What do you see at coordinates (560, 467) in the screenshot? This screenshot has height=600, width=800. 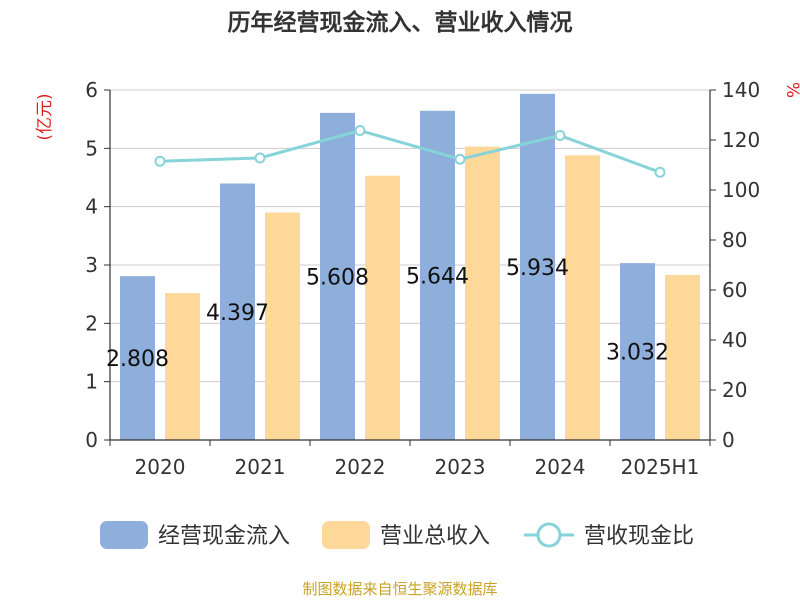 I see `x-tick-label: 2024` at bounding box center [560, 467].